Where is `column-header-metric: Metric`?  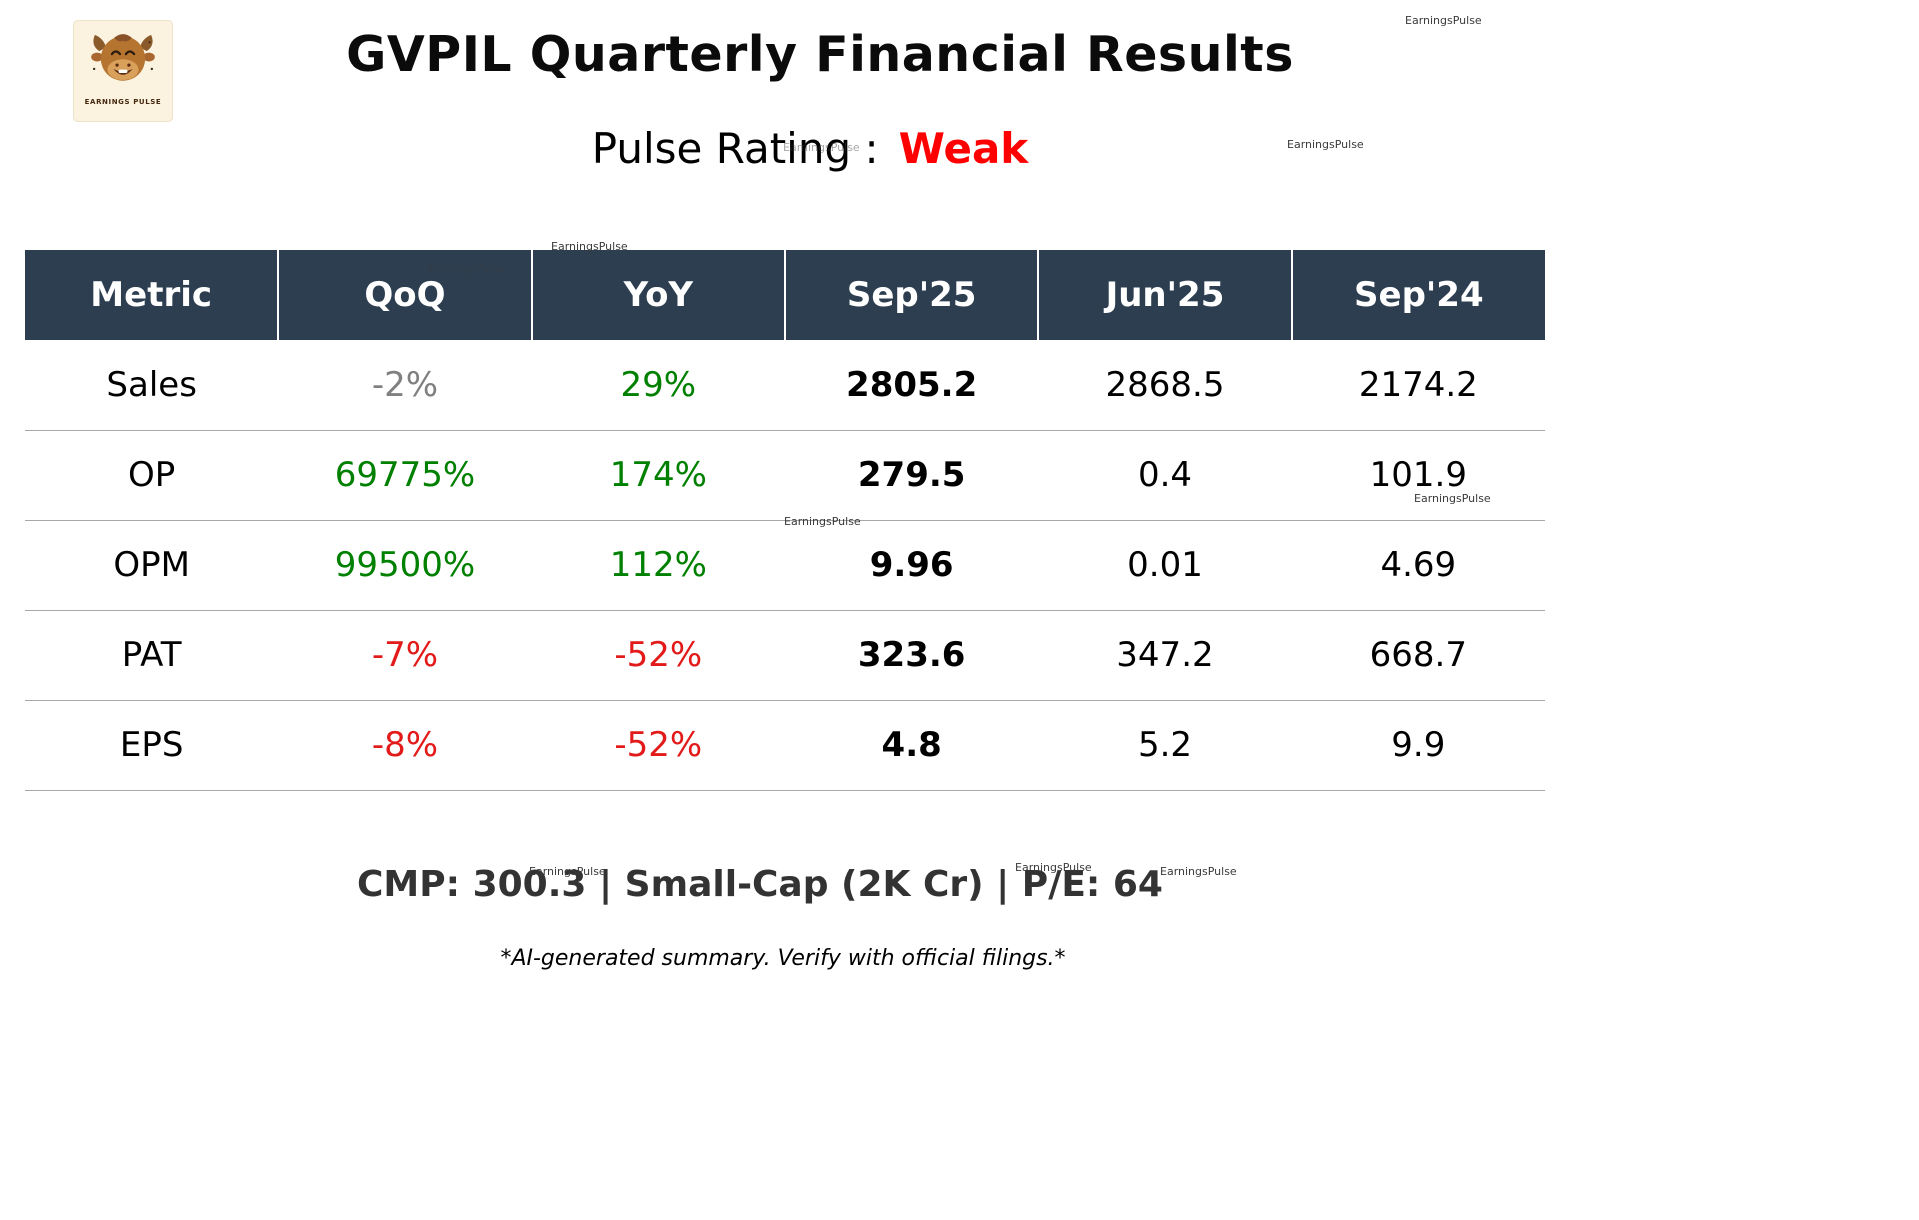
column-header-metric: Metric is located at coordinates (152, 295).